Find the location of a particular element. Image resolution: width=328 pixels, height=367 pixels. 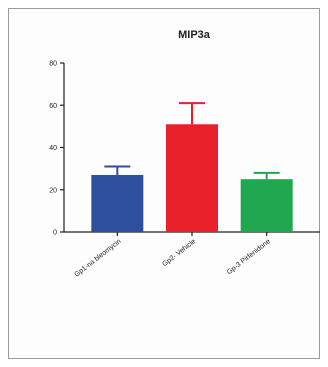

x-tick-label: Gp1-na bleomycin is located at coordinates (97, 258).